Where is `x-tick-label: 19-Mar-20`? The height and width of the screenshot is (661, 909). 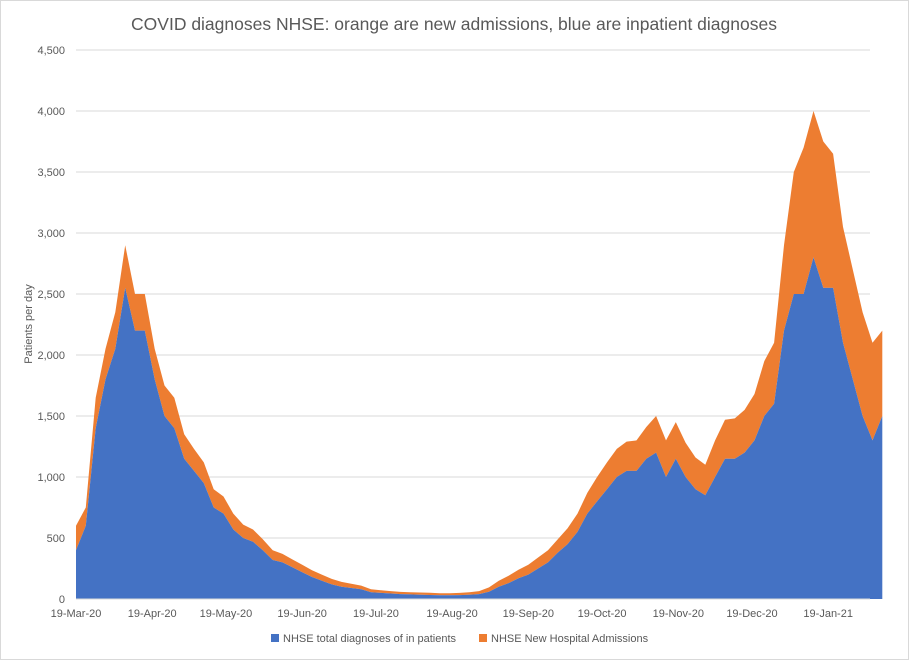 x-tick-label: 19-Mar-20 is located at coordinates (76, 614).